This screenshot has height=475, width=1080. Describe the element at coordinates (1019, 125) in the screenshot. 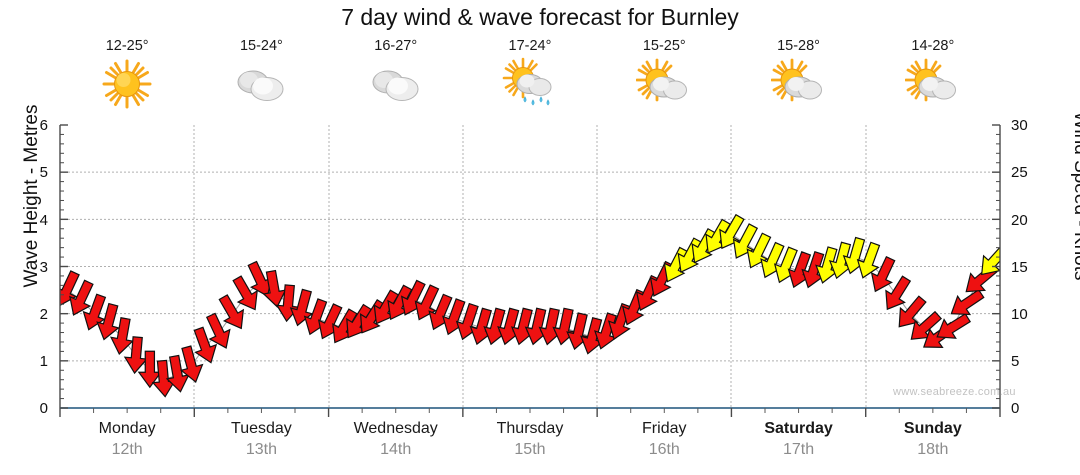

I see `right-tick-30: 30` at that location.